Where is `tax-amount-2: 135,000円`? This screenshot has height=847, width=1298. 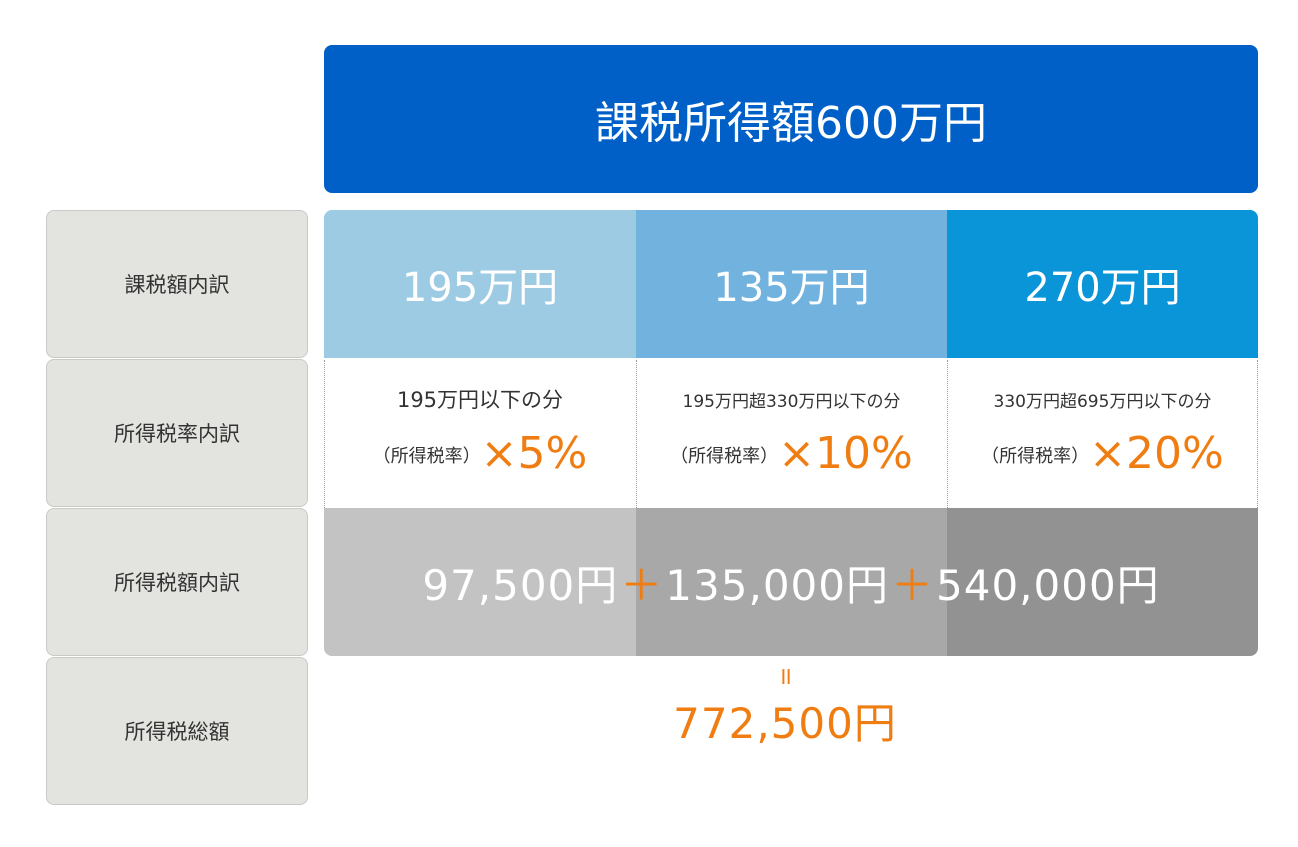
tax-amount-2: 135,000円 is located at coordinates (777, 585).